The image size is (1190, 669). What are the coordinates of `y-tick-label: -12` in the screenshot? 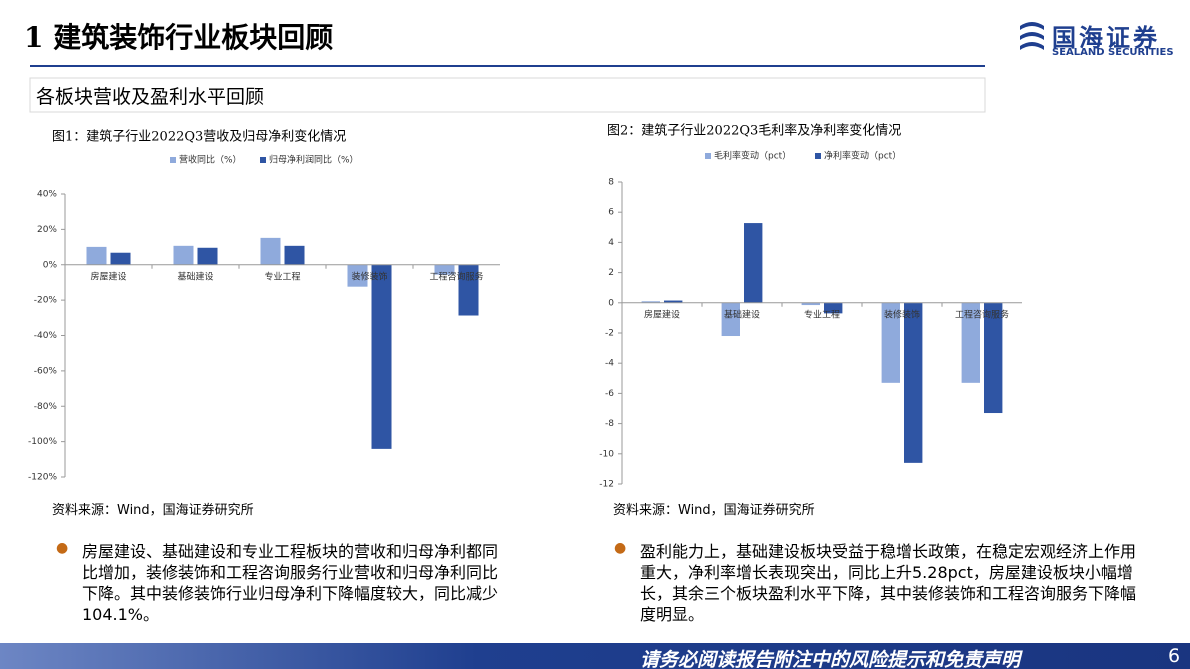 It's located at (606, 485).